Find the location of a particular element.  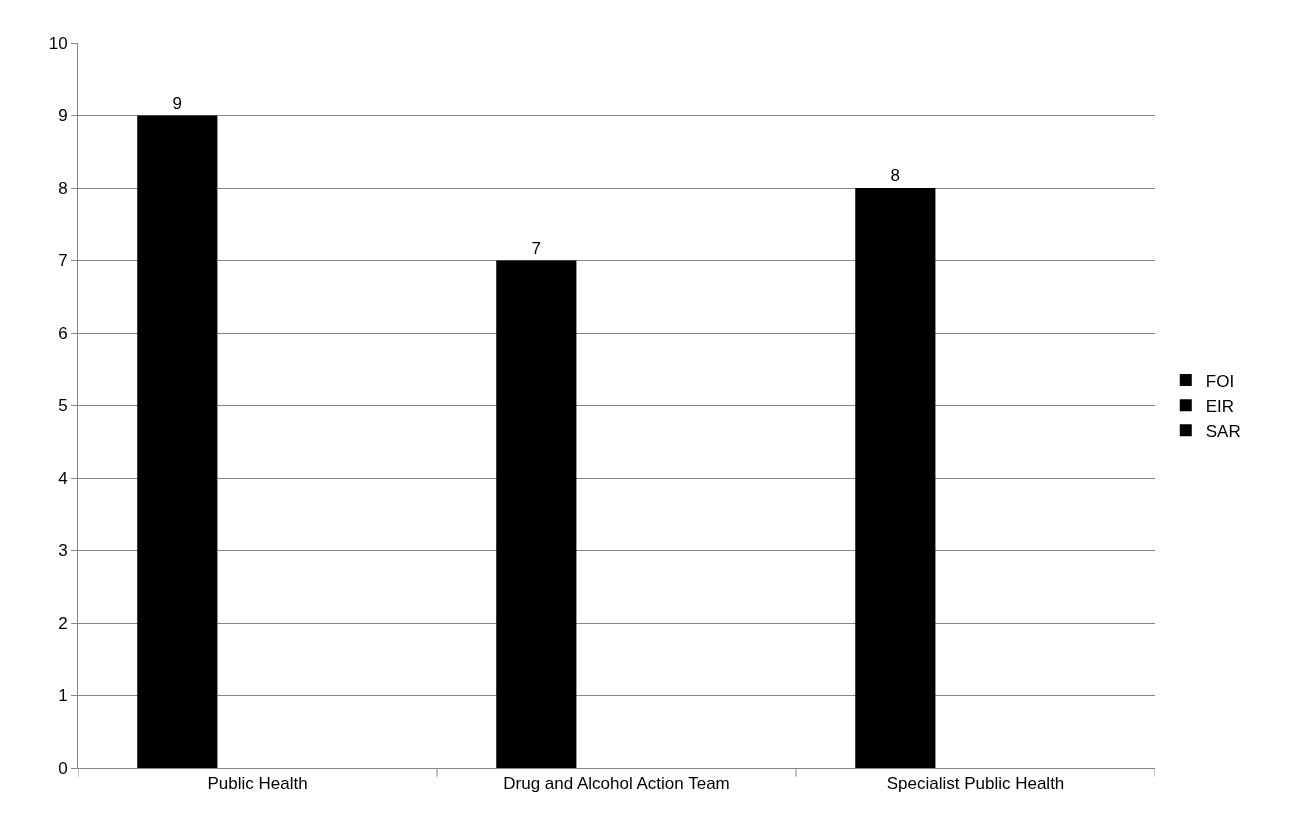

y-tick-label: 10 is located at coordinates (58, 43).